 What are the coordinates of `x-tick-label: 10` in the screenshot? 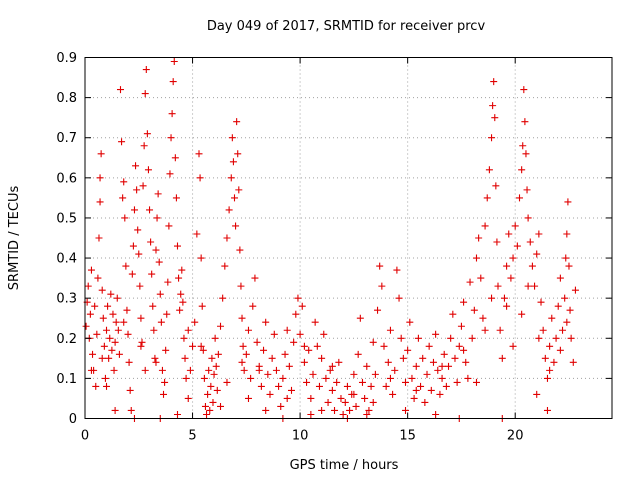 It's located at (300, 436).